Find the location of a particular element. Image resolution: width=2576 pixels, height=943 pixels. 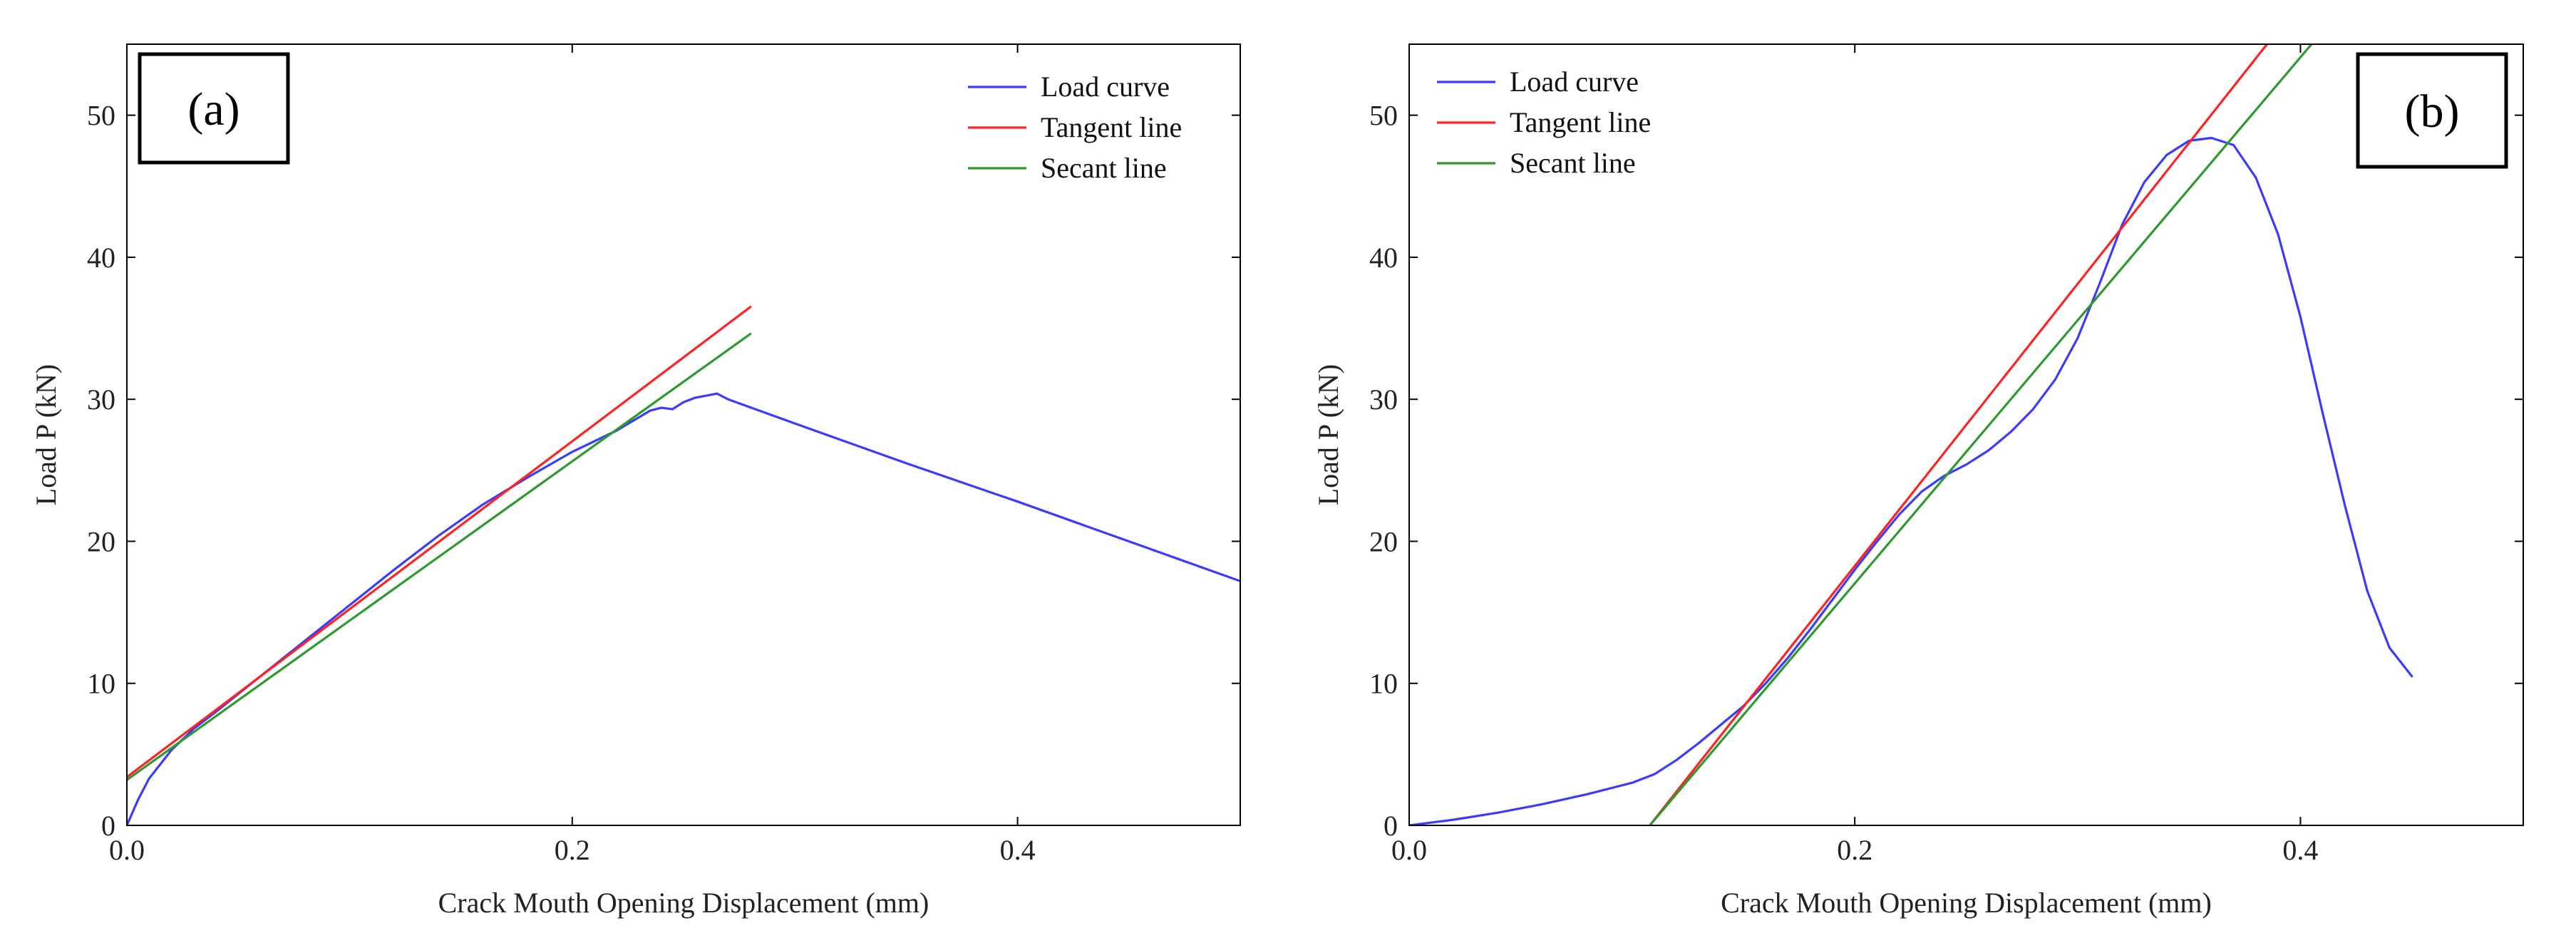

legend-label-load-curve-a: Load curve is located at coordinates (1105, 87).